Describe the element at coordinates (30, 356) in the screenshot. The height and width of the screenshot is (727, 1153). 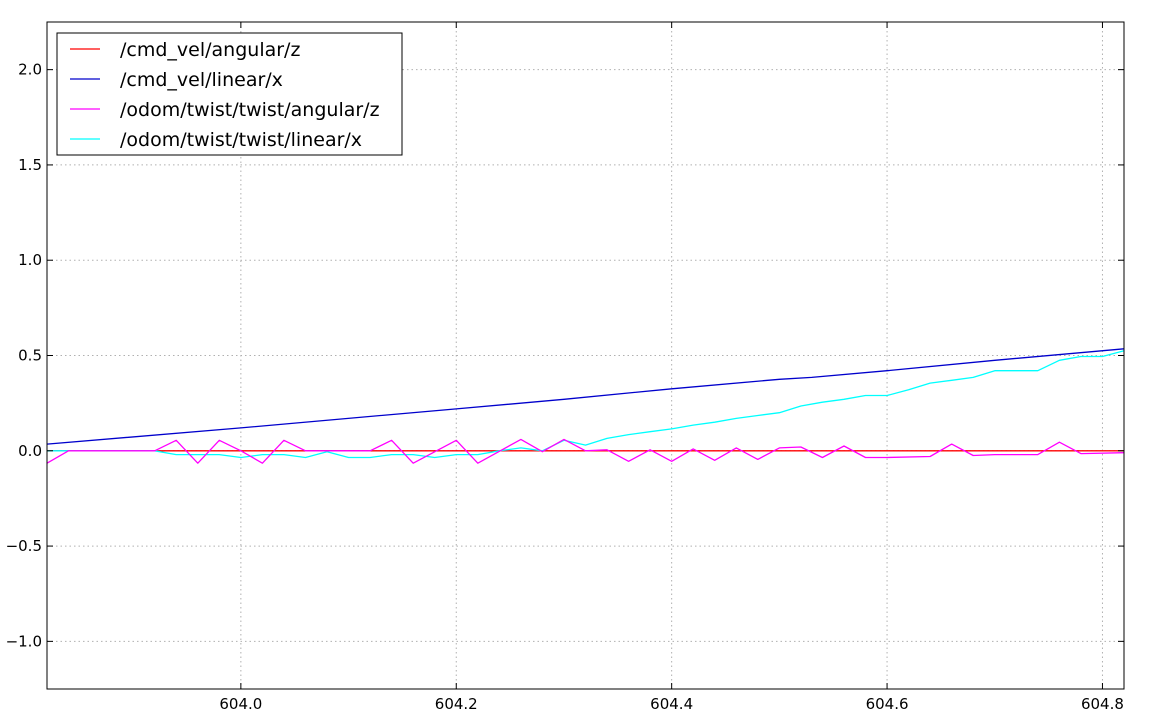
I see `y-tick-label: 0.5` at that location.